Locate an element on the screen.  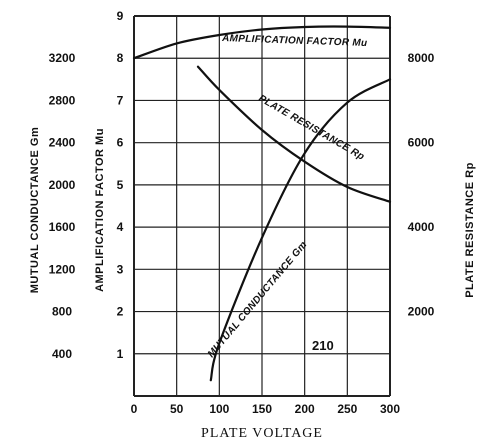
mu-tick-label: 6 is located at coordinates (120, 143).